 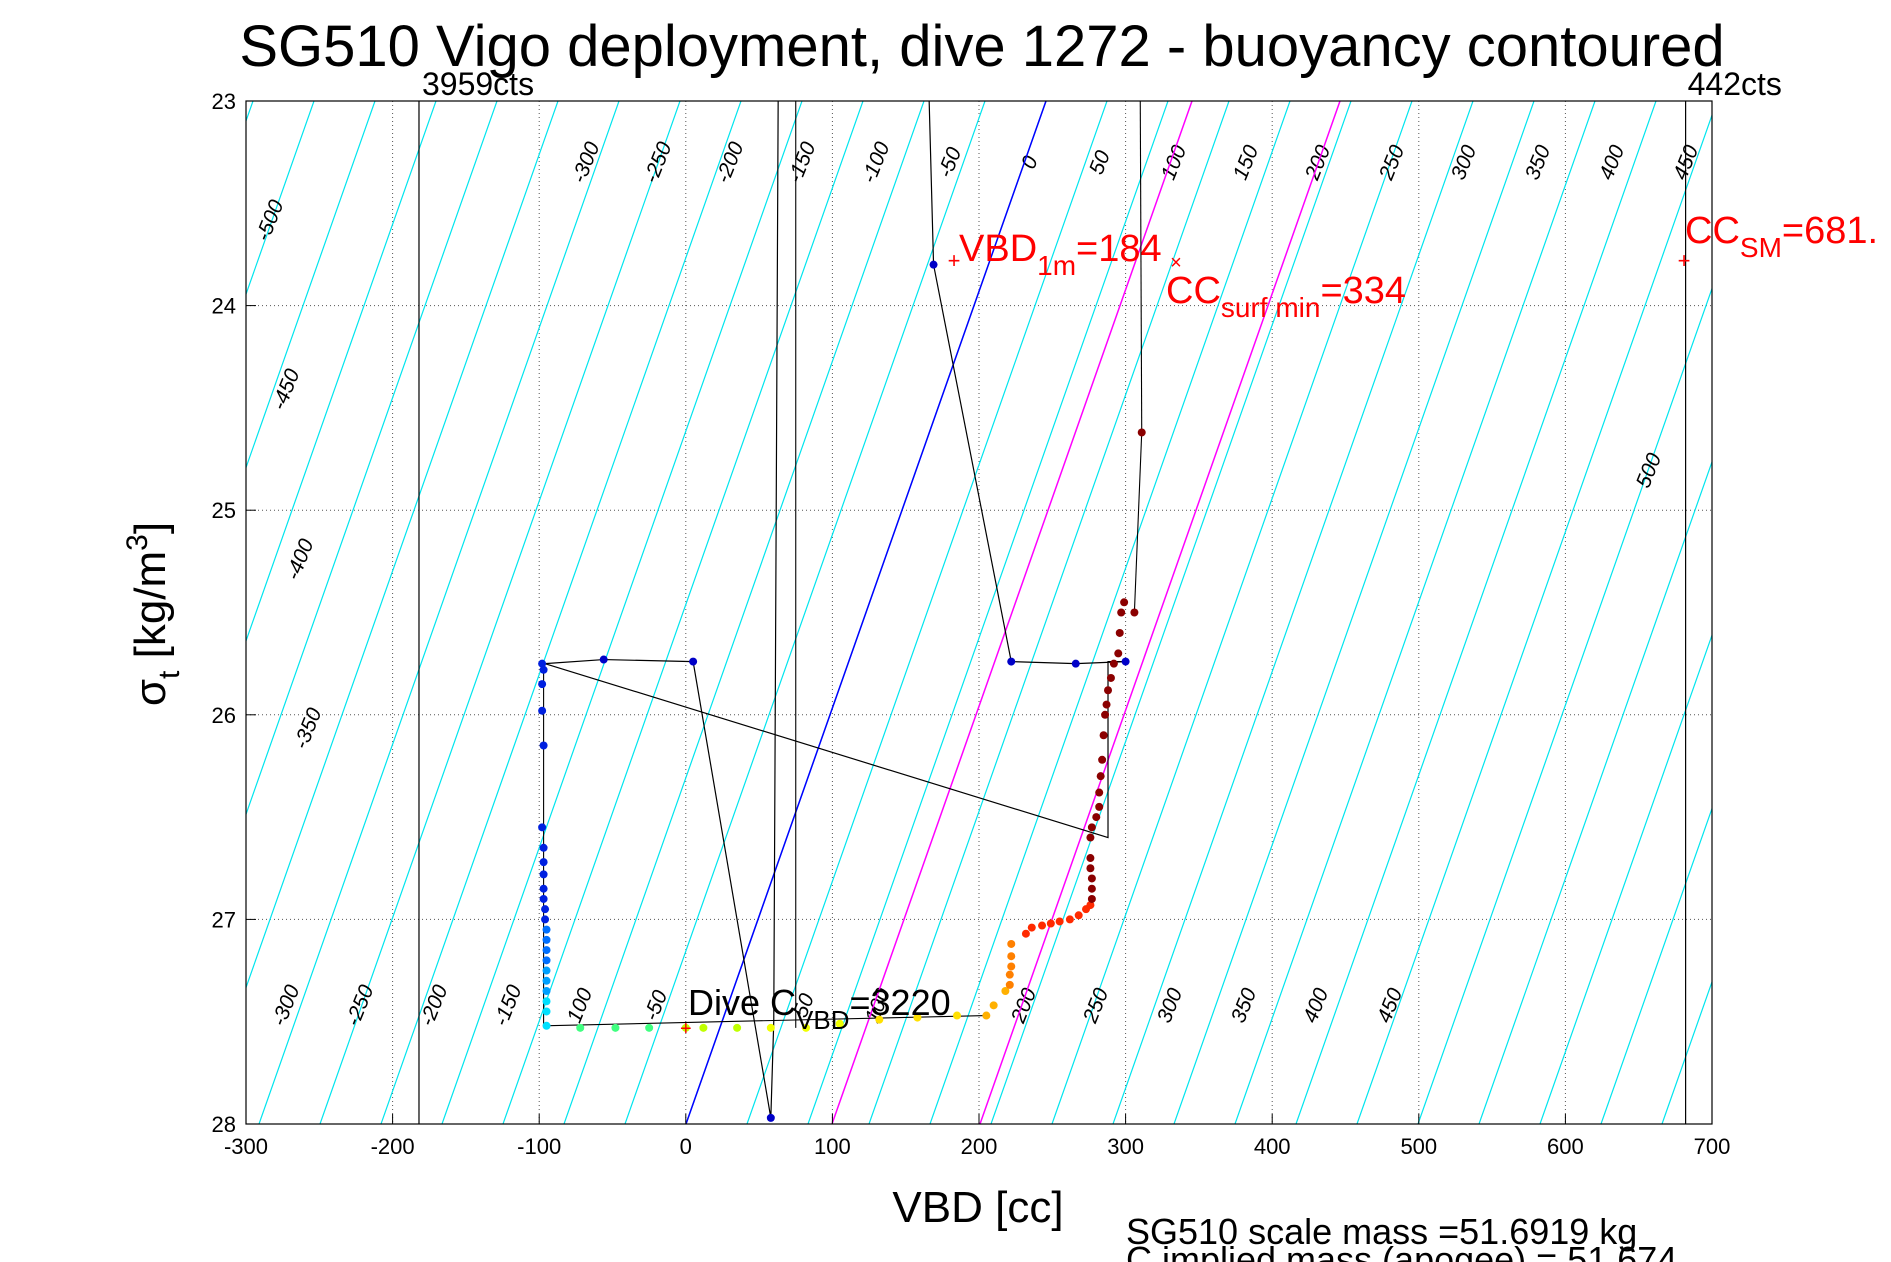 I want to click on contour-label-bottom: -150, so click(x=507, y=1005).